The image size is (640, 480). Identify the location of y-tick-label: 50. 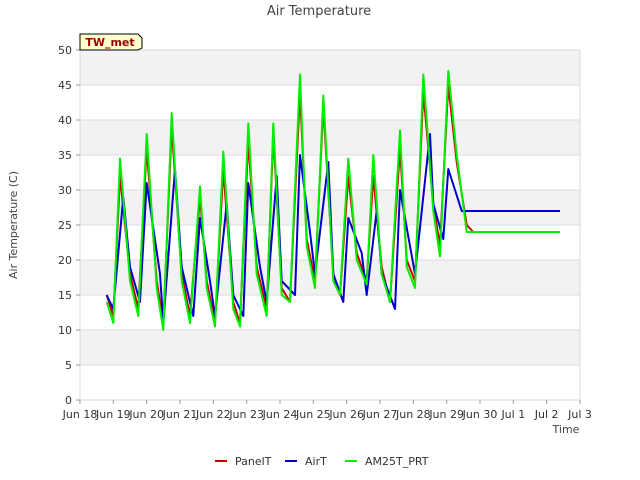
(65, 50).